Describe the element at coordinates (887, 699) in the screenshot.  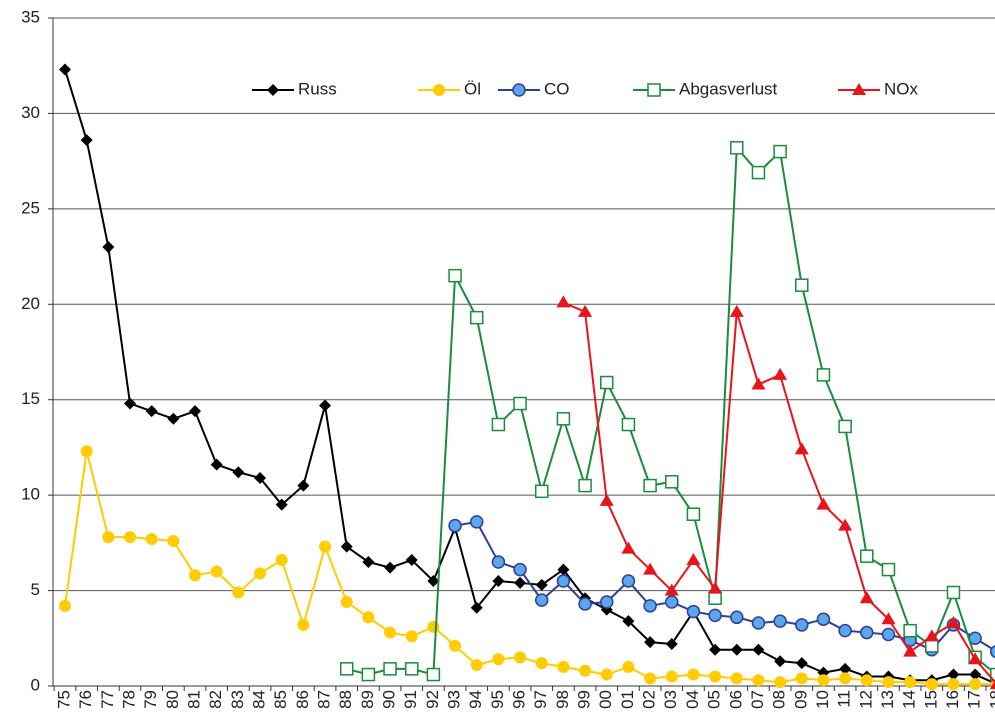
I see `x-tick-label: 13` at that location.